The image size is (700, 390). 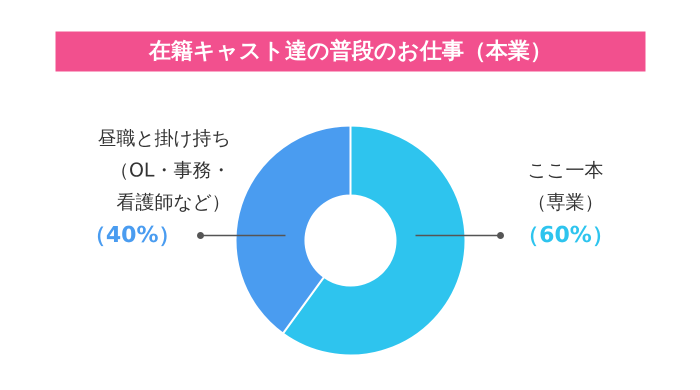 What do you see at coordinates (350, 51) in the screenshot?
I see `chart-title: 在籍キャスト達の普段のお仕事（本業）` at bounding box center [350, 51].